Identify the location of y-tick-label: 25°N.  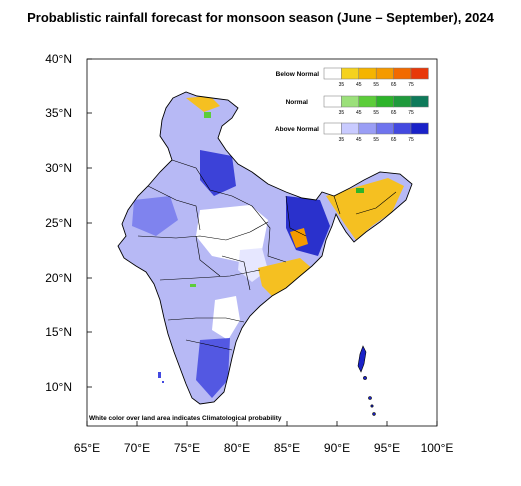
(58, 223).